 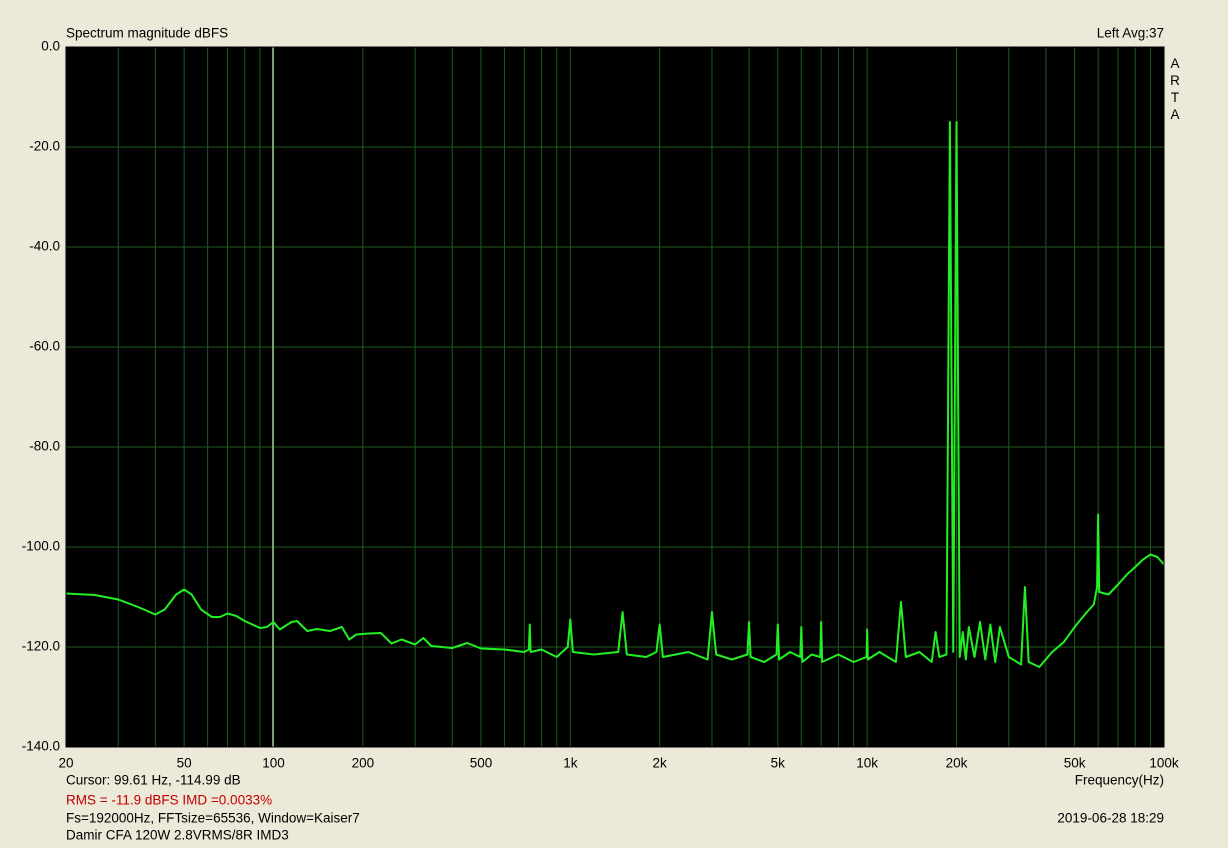 I want to click on y-tick-label: -40.0, so click(x=44, y=246).